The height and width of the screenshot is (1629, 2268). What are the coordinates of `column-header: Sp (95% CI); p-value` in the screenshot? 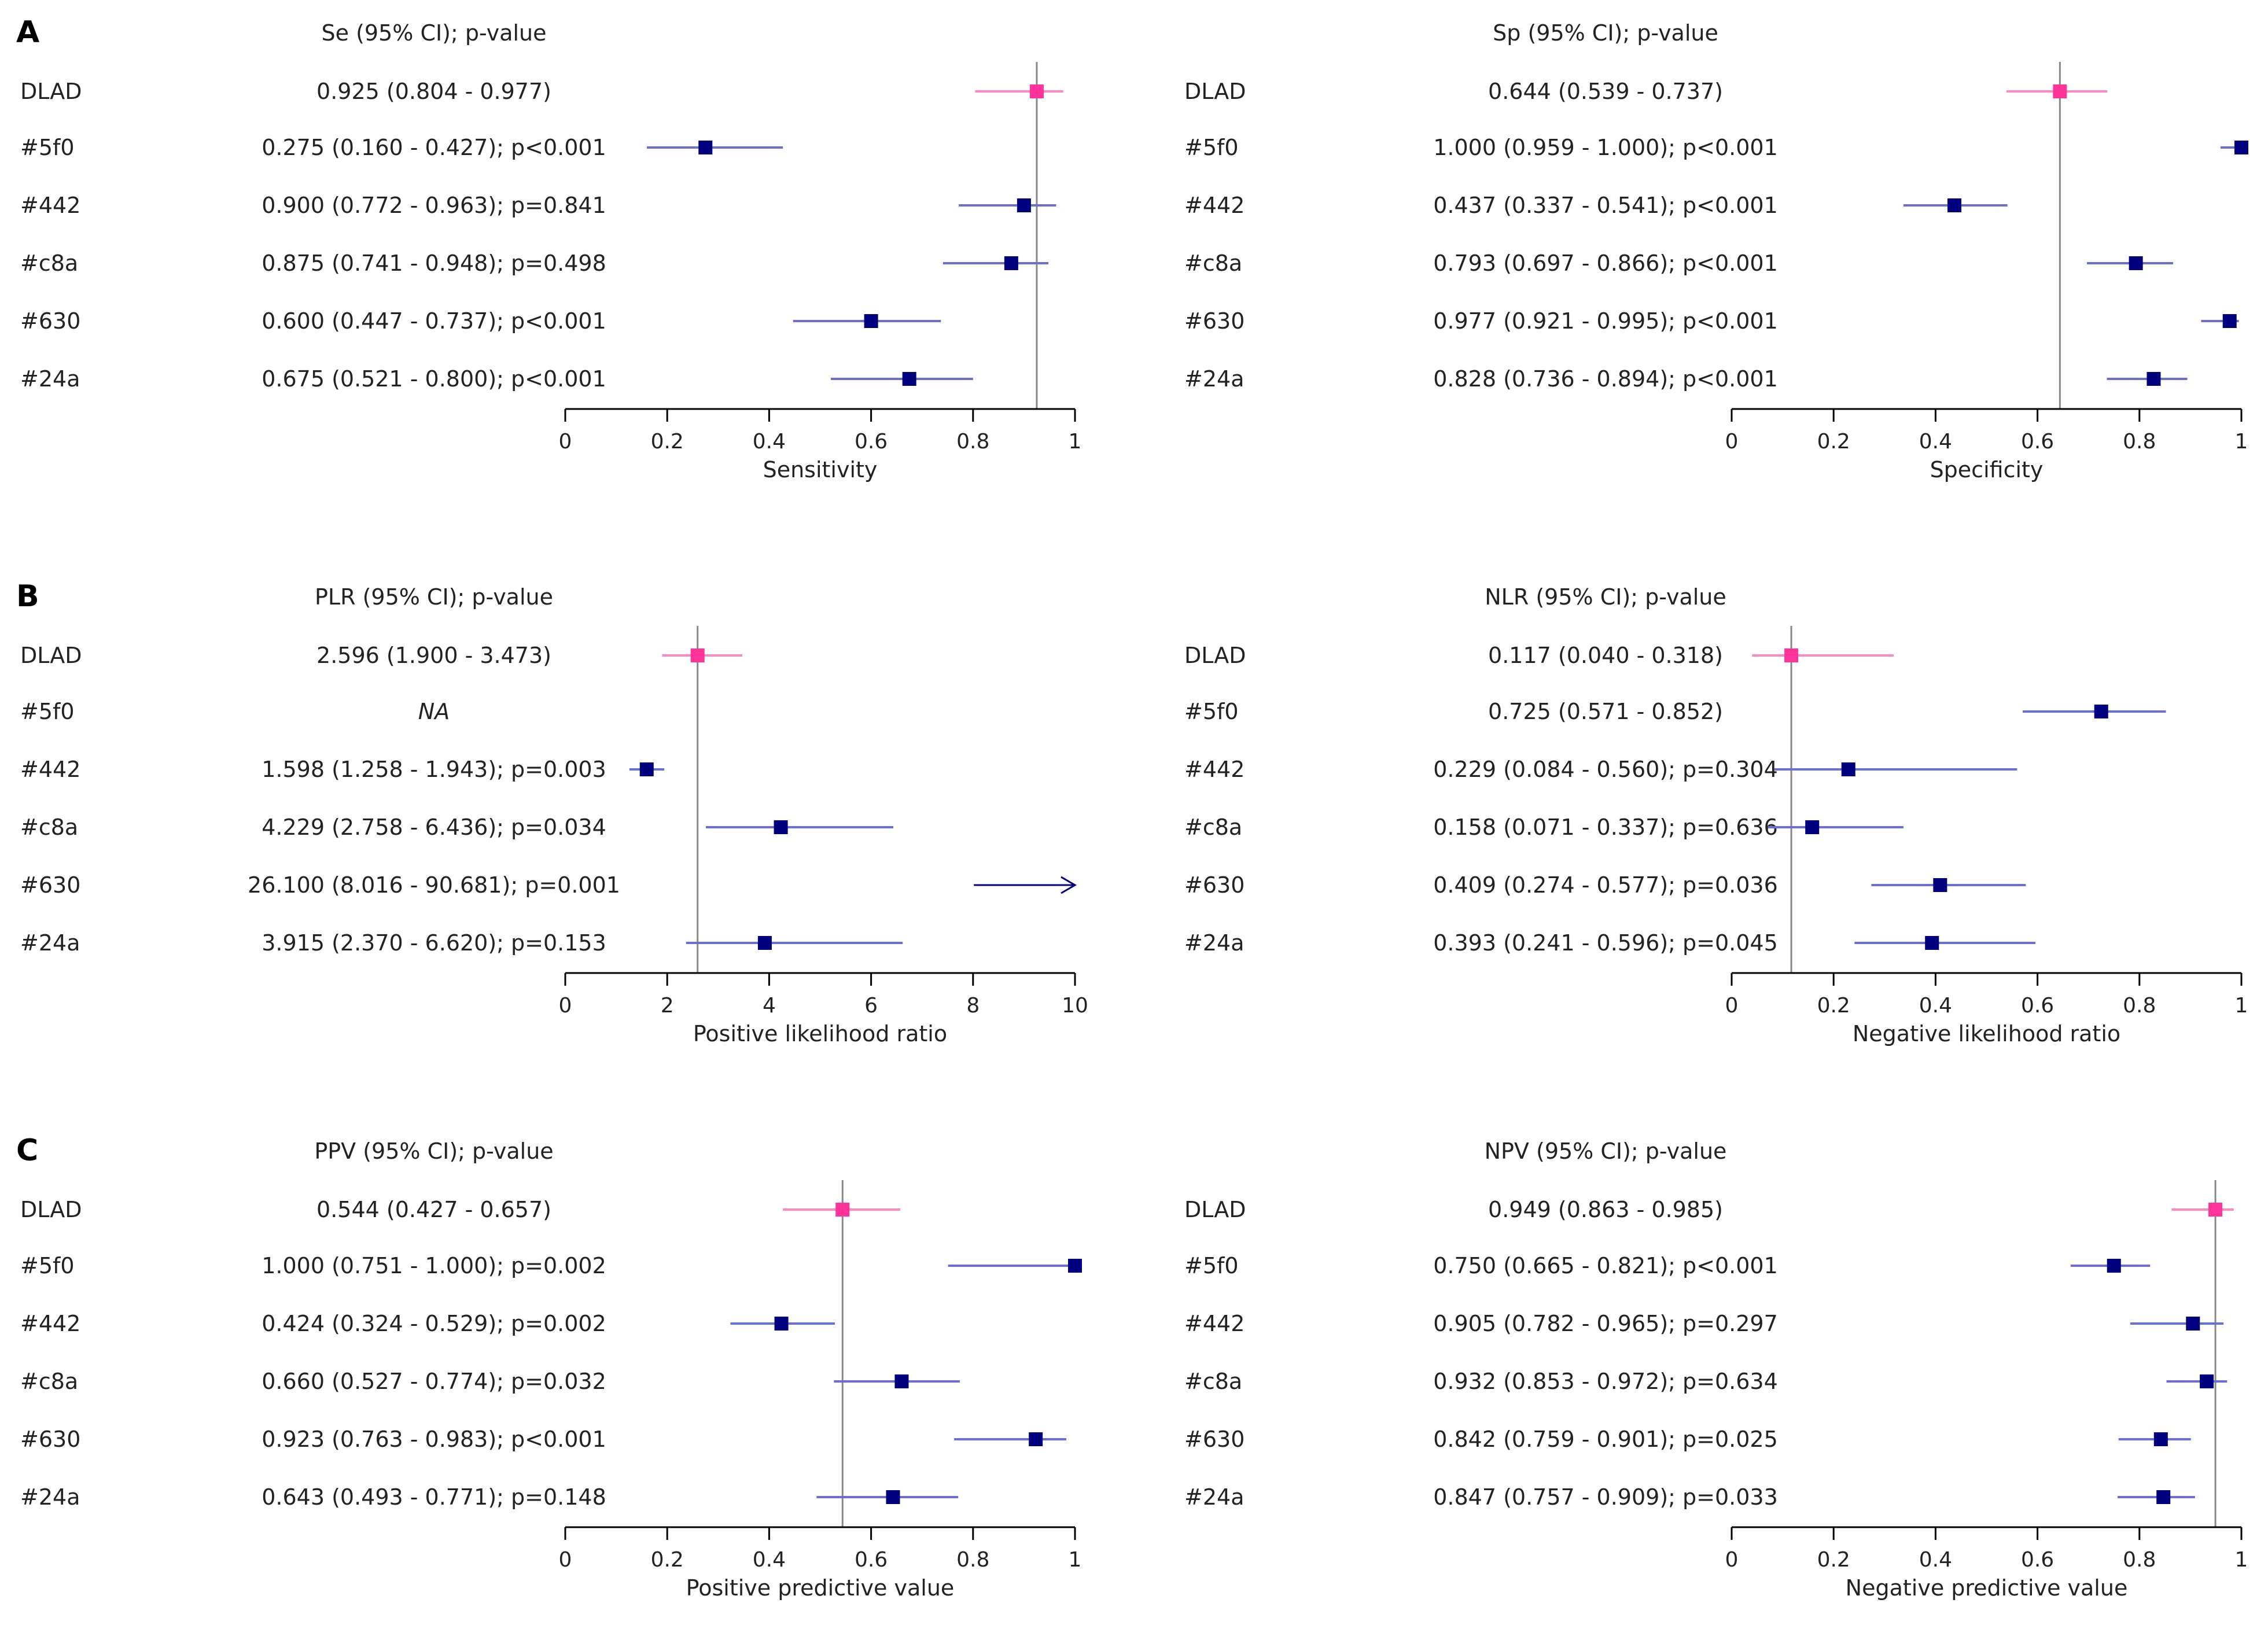 It's located at (1605, 33).